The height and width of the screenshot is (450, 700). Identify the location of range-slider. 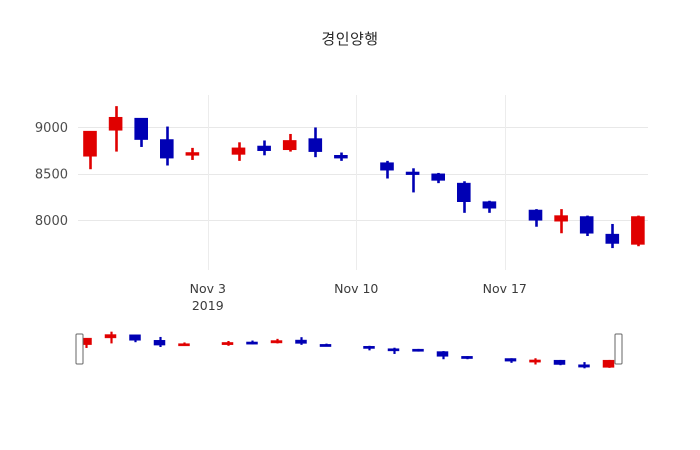
(348, 352).